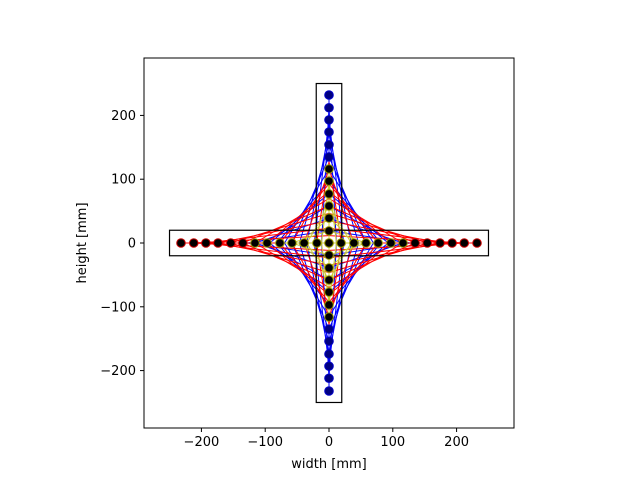 The image size is (640, 480). I want to click on y-tick-label: −100, so click(118, 307).